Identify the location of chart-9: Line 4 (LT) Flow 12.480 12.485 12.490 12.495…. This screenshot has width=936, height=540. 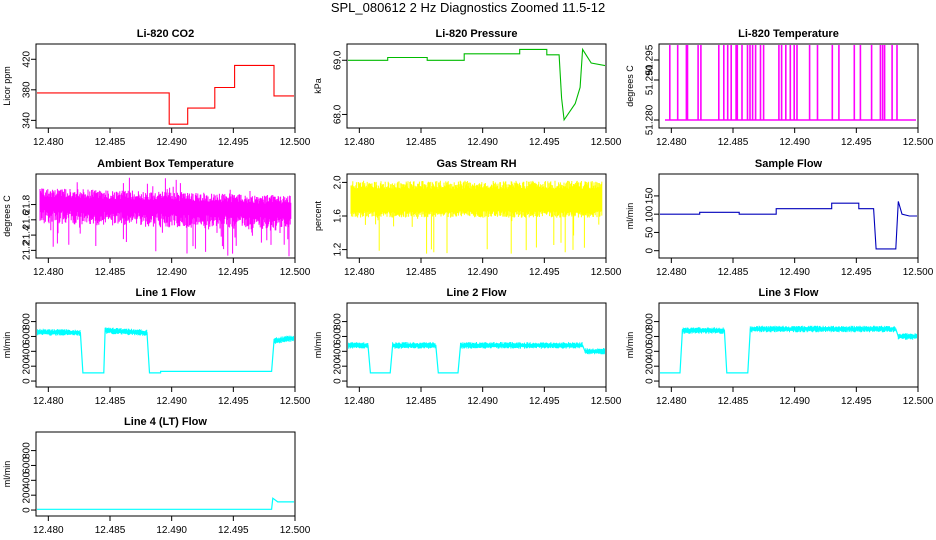
(156, 476).